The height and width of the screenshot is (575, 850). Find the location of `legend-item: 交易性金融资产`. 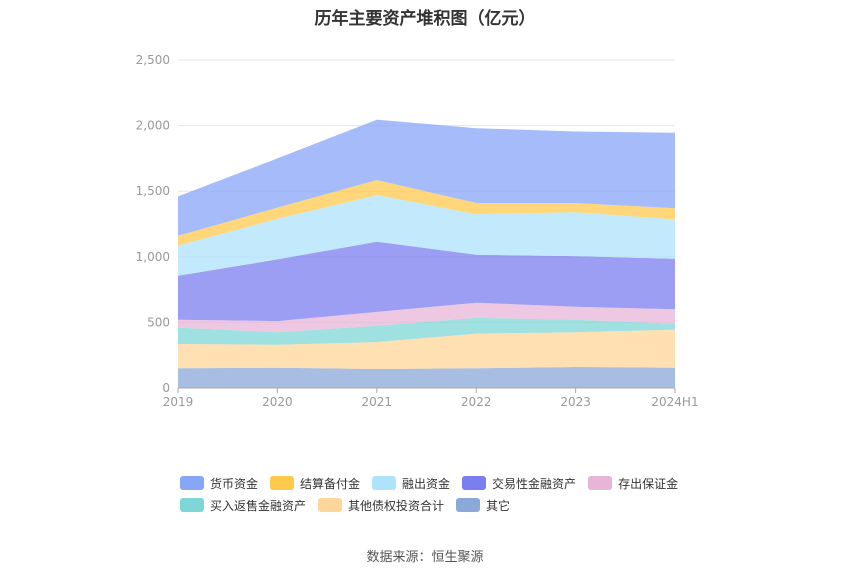

legend-item: 交易性金融资产 is located at coordinates (519, 483).